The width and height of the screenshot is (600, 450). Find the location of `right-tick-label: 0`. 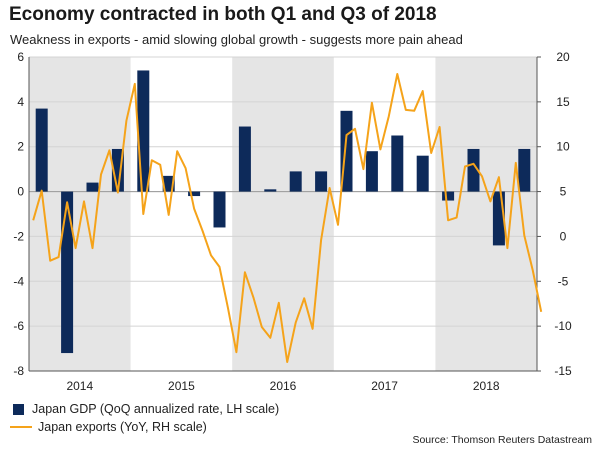

right-tick-label: 0 is located at coordinates (563, 236).